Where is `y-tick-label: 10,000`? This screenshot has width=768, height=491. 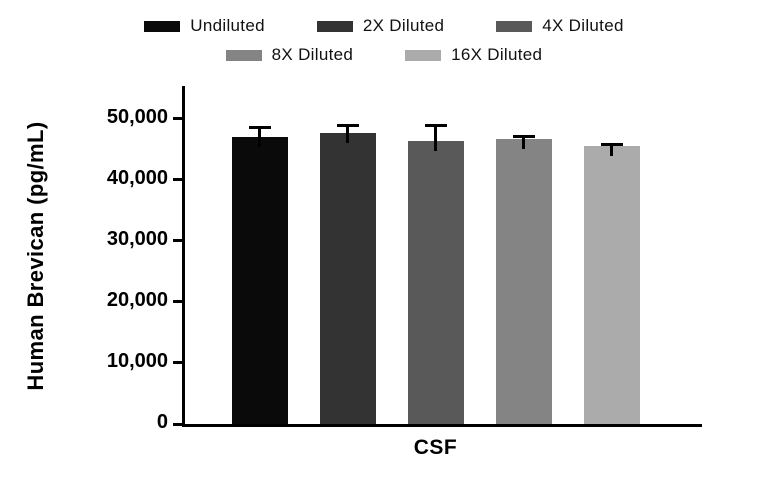
y-tick-label: 10,000 is located at coordinates (137, 360).